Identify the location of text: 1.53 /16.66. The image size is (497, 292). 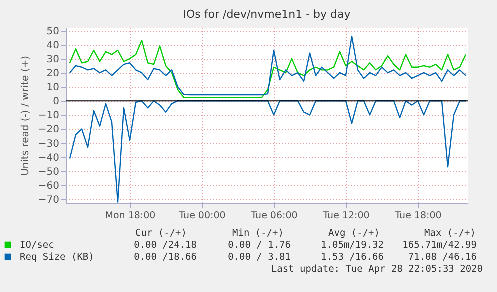
(352, 257).